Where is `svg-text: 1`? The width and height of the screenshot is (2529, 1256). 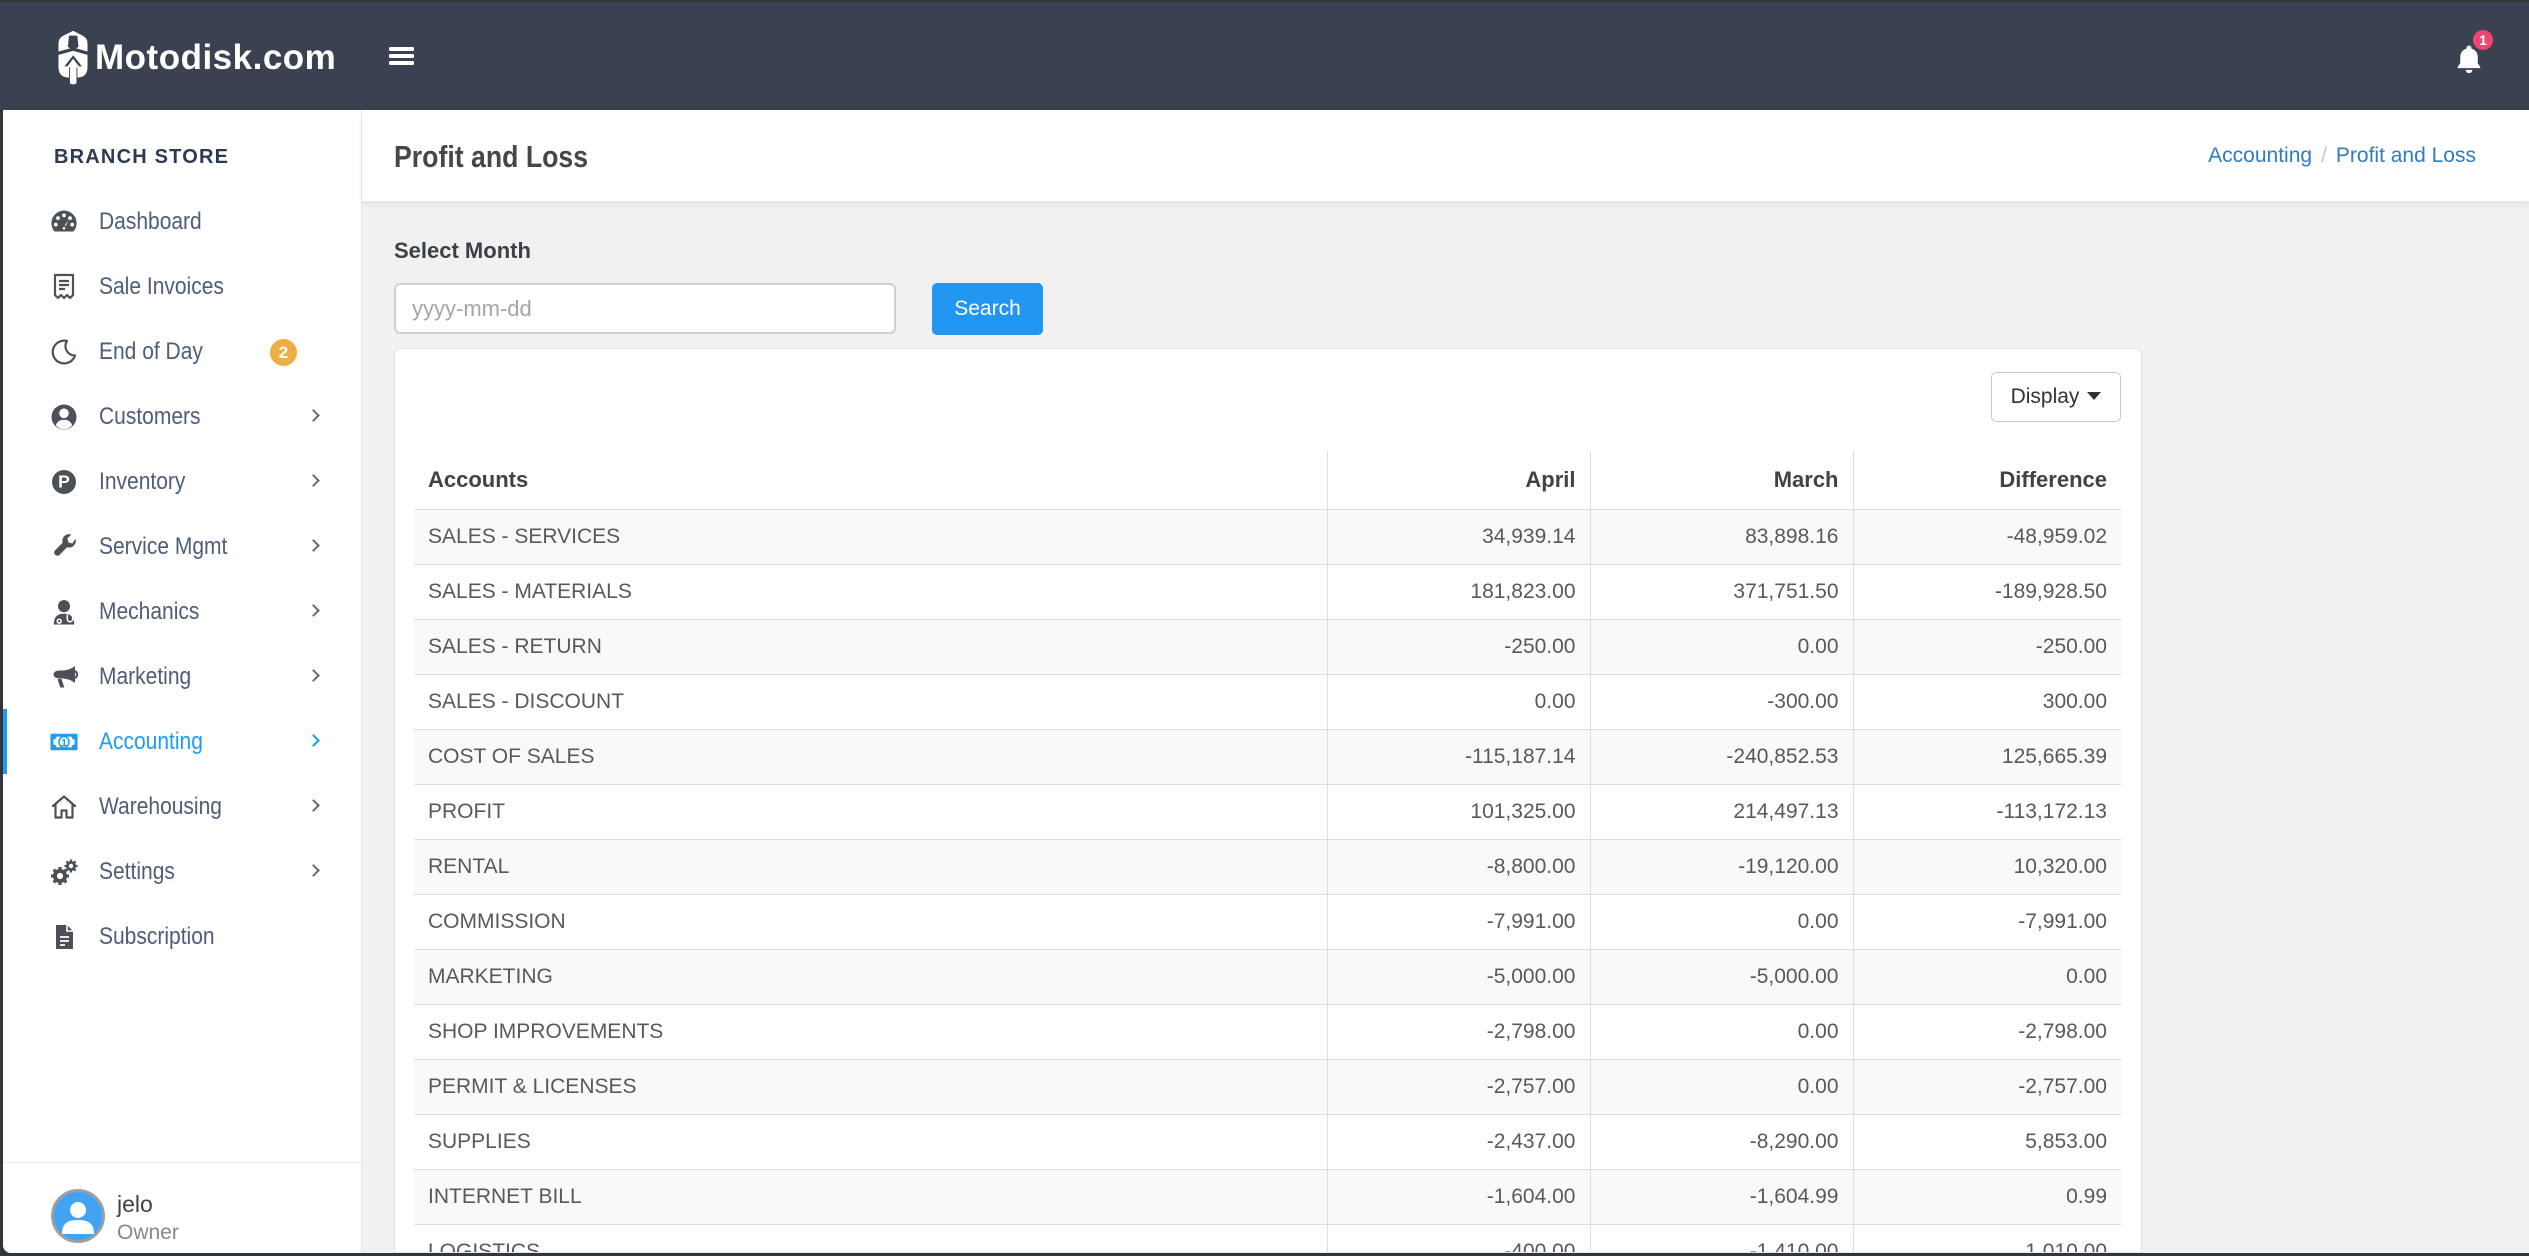 svg-text: 1 is located at coordinates (64, 742).